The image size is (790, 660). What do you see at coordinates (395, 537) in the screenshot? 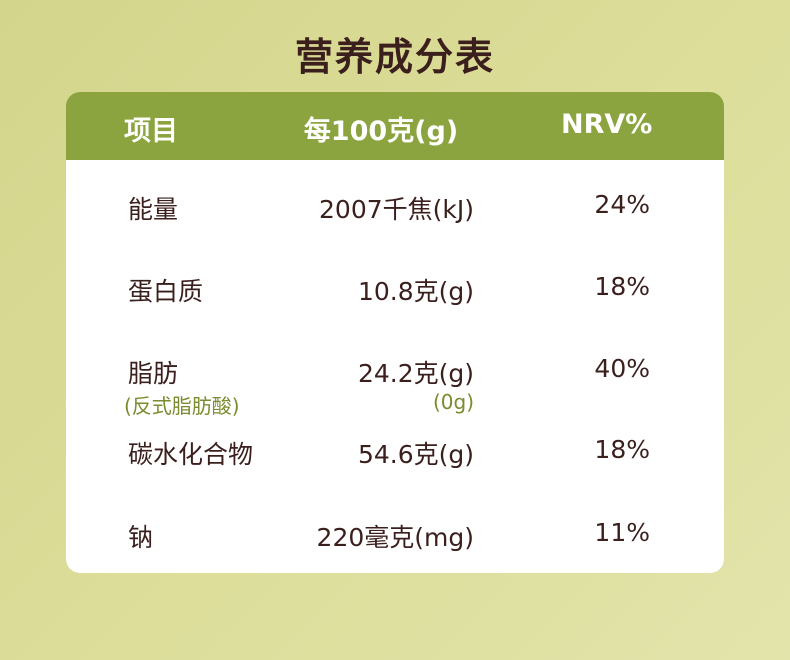
I see `row-amount: 220毫克(mg)` at bounding box center [395, 537].